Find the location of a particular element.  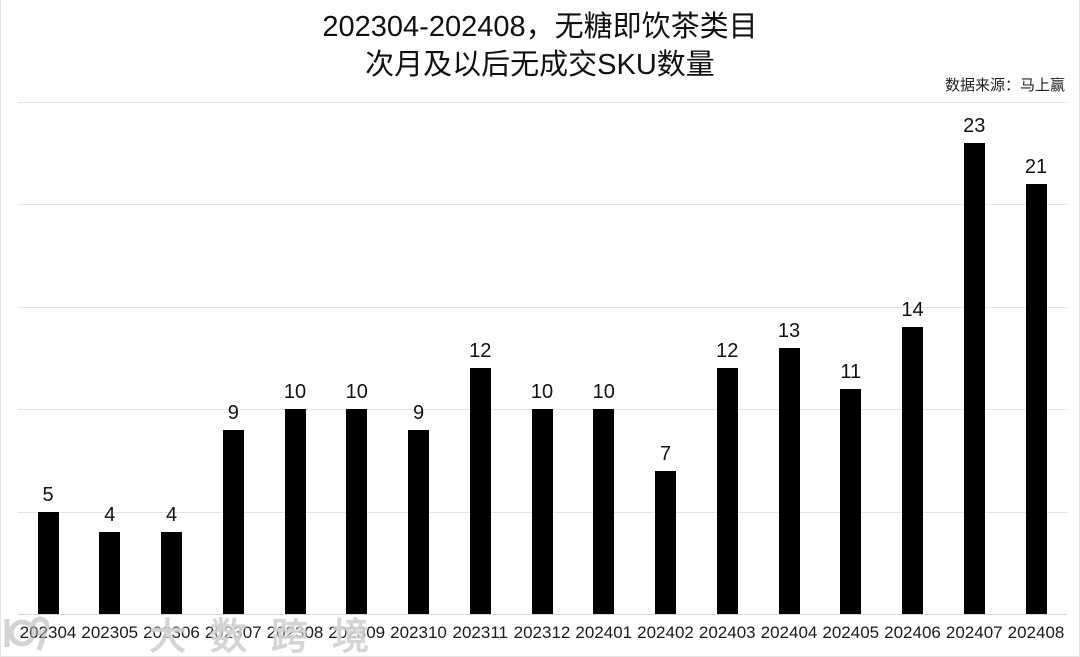

x-axis-tick-label: 202310 is located at coordinates (418, 632).